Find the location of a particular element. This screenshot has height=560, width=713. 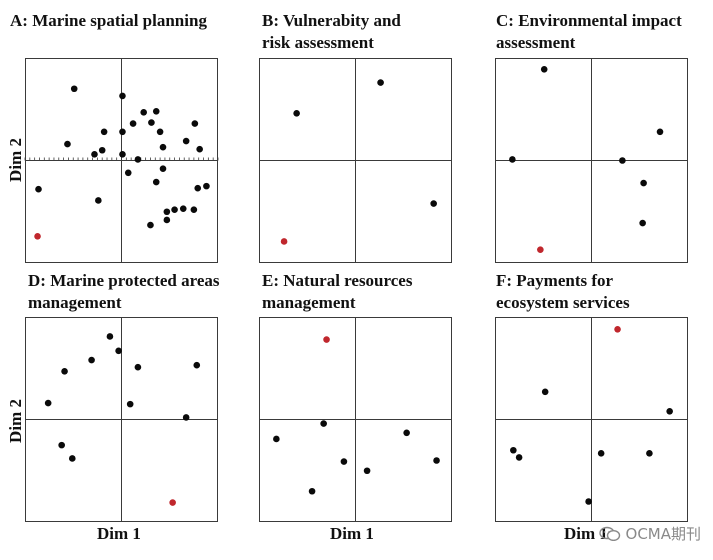

watermark-text: OCMA期刊 is located at coordinates (663, 534).